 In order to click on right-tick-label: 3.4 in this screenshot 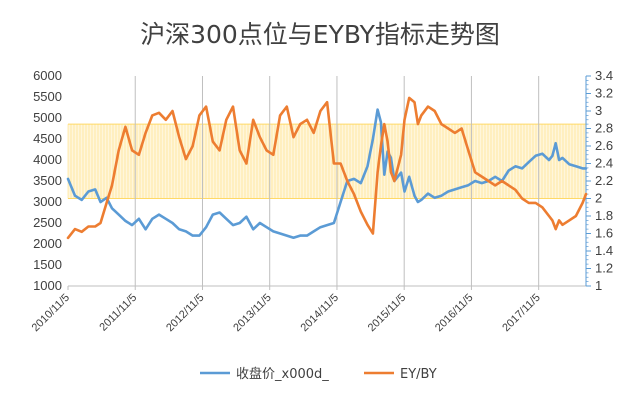, I will do `click(604, 75)`.